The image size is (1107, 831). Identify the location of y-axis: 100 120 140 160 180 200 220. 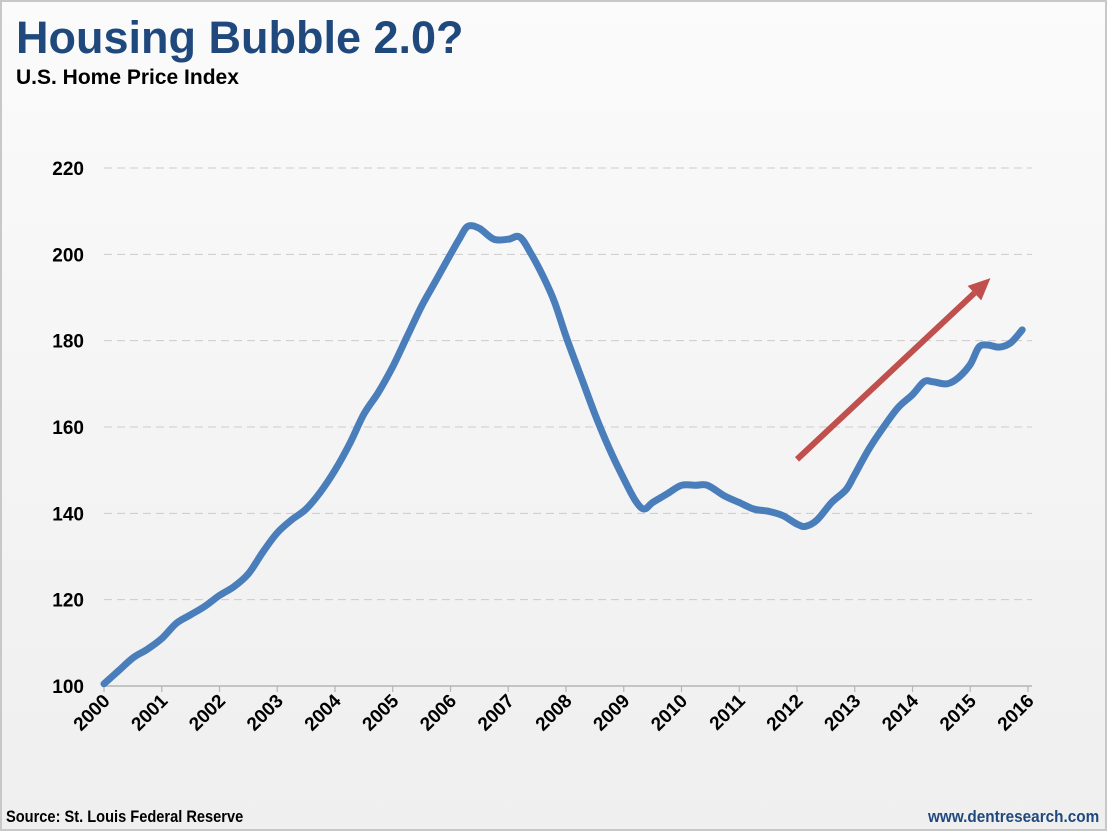
(68, 428).